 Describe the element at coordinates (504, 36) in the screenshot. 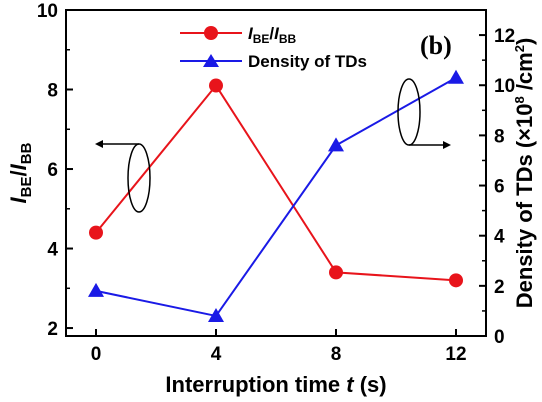

I see `right-tick-label: 12` at that location.